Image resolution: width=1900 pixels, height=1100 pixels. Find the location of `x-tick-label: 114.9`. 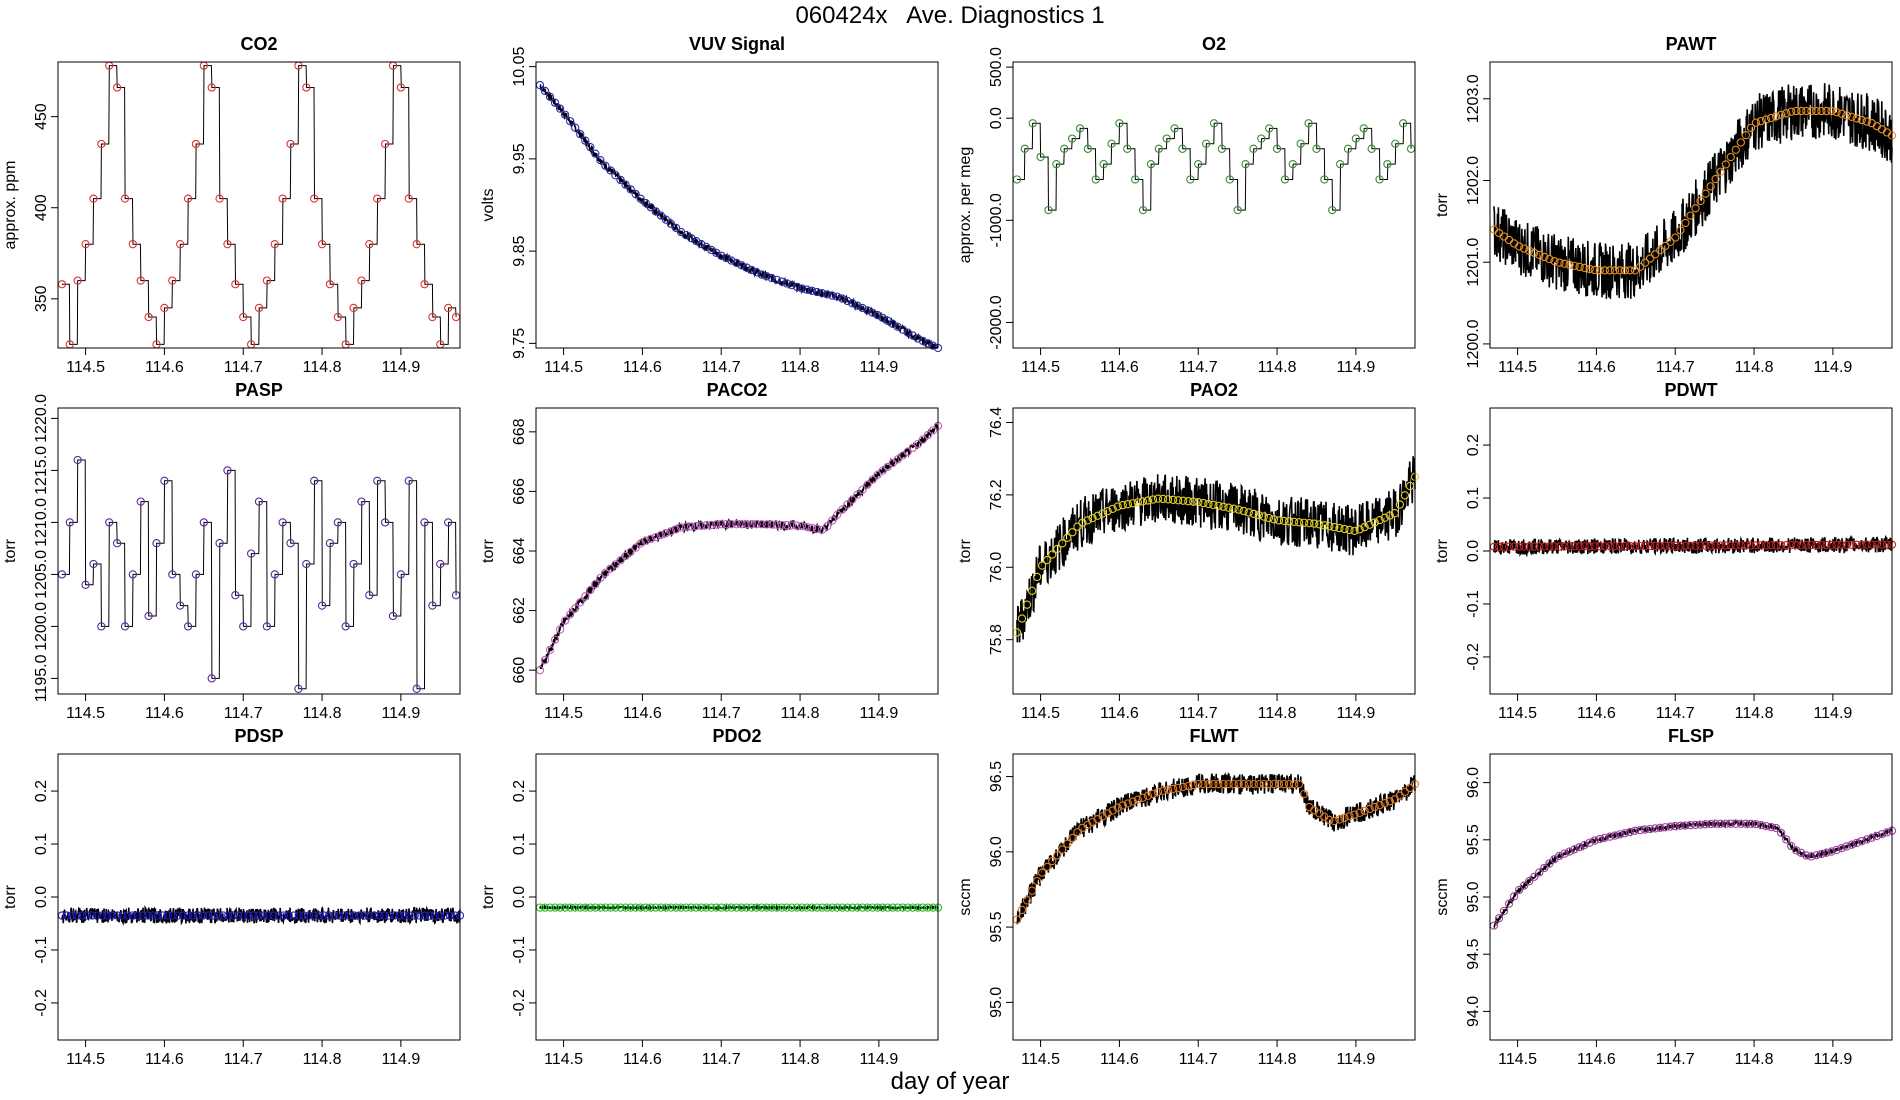

x-tick-label: 114.9 is located at coordinates (400, 367).